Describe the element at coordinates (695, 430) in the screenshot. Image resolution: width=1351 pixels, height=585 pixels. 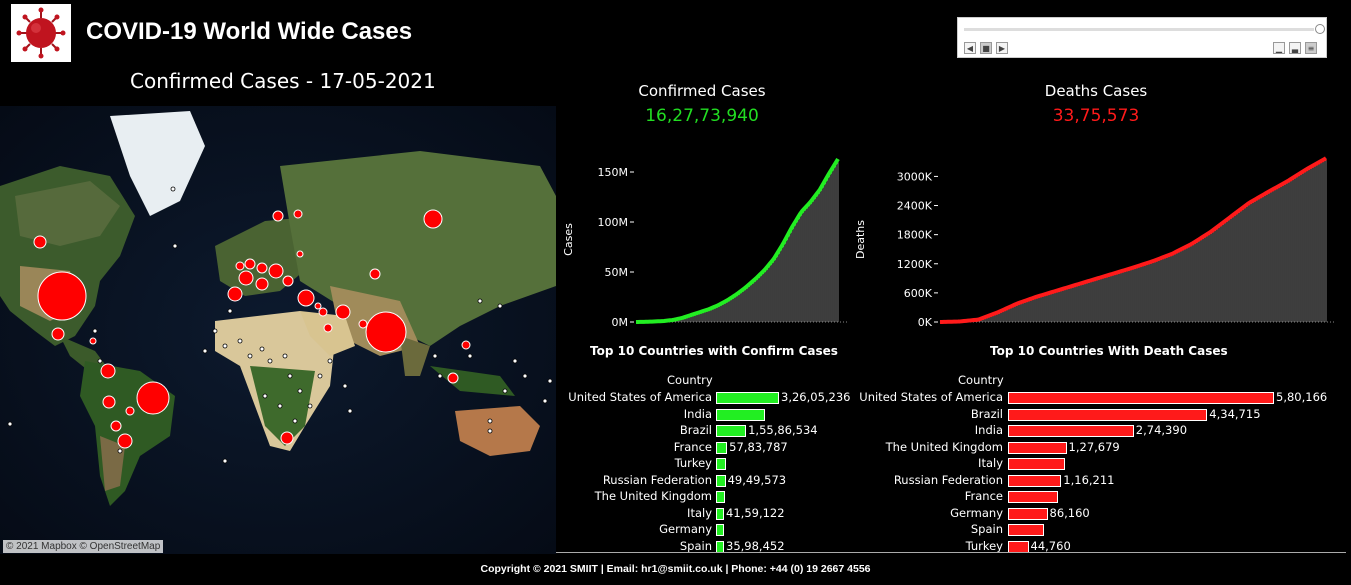
I see `confirmed-bar-label: Brazil` at that location.